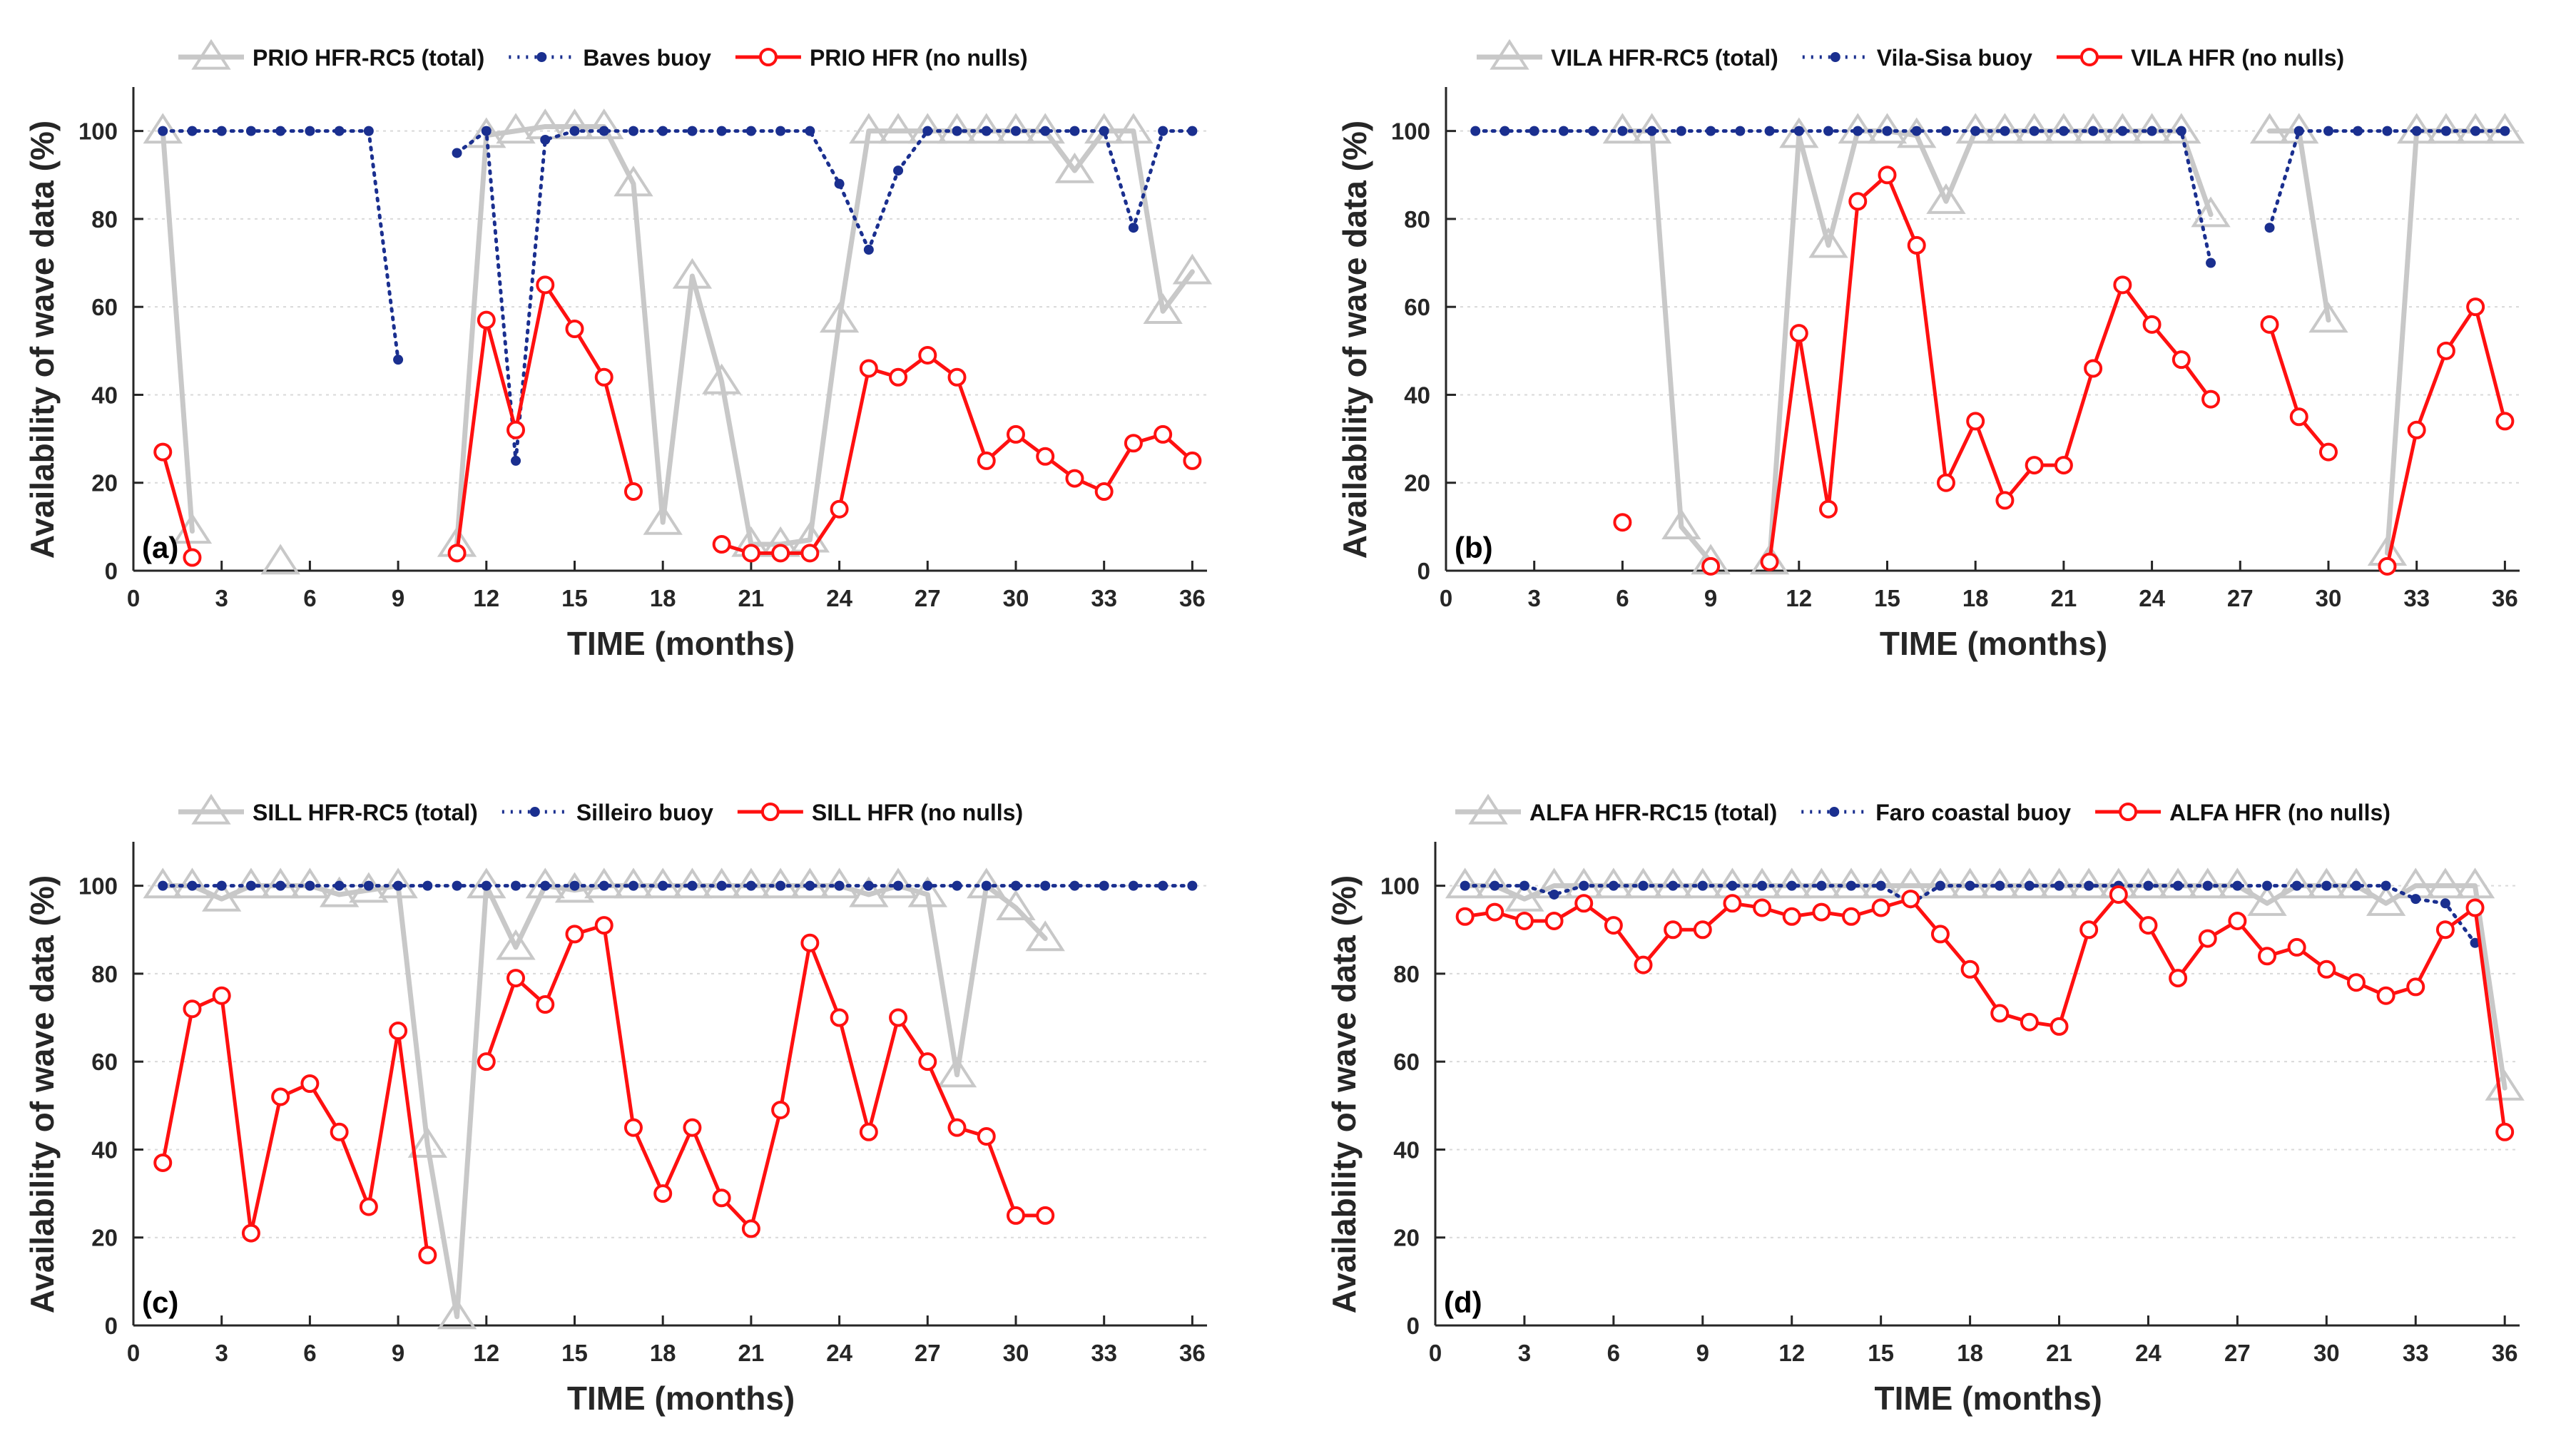 This screenshot has height=1456, width=2556. I want to click on y-tick-label: 20, so click(1417, 483).